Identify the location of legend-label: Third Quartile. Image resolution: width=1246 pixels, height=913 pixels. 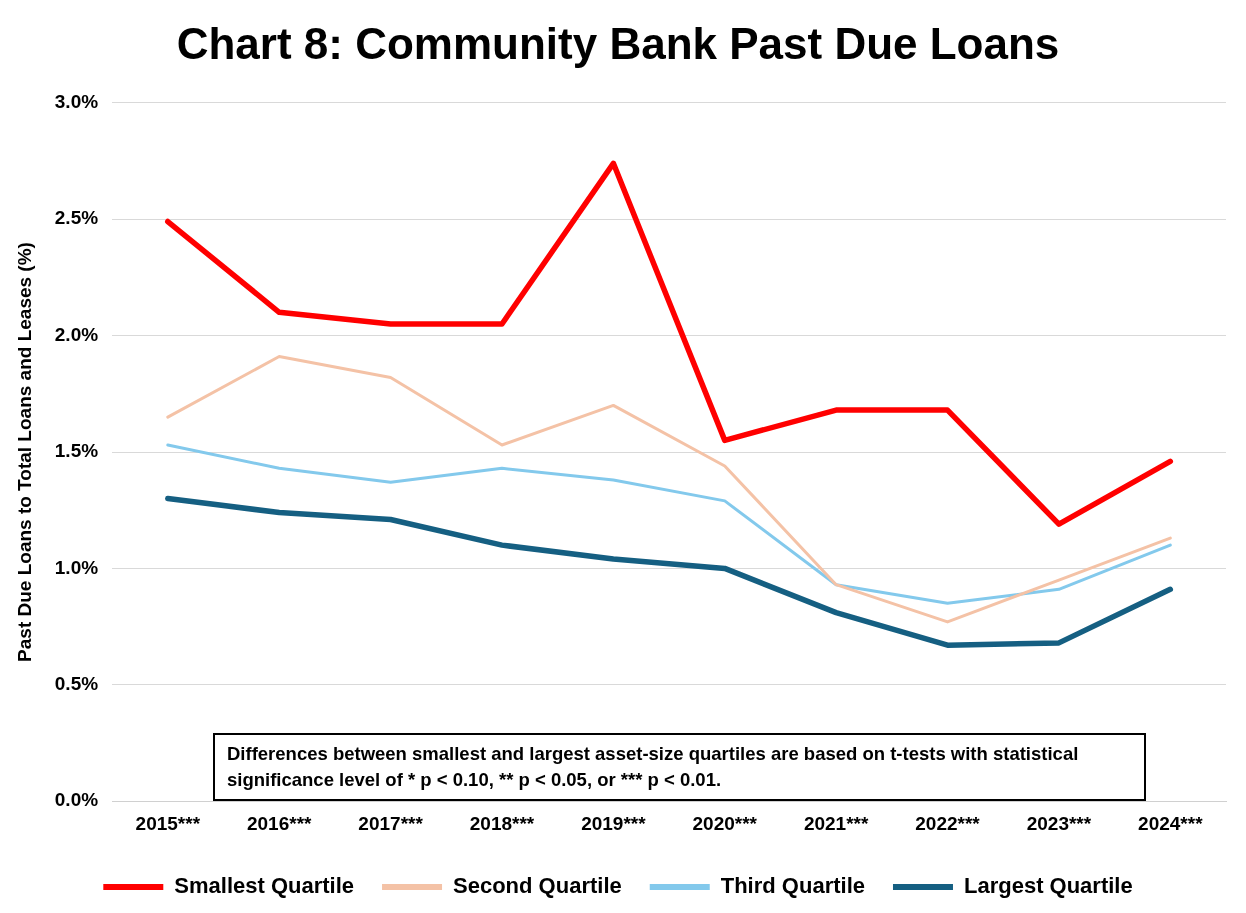
(792, 886).